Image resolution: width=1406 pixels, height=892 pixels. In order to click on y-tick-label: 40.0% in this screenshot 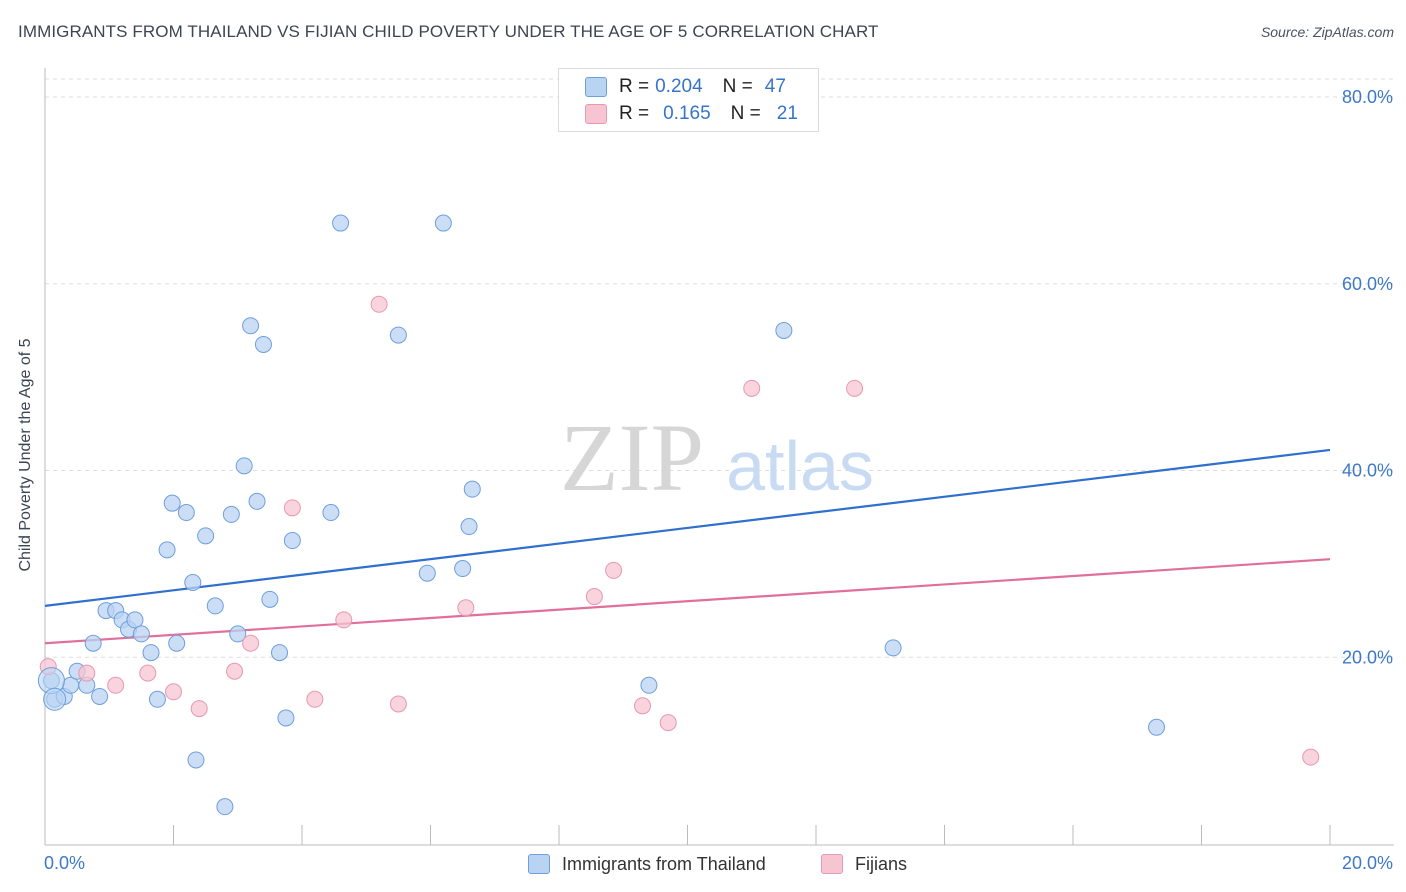, I will do `click(1367, 471)`.